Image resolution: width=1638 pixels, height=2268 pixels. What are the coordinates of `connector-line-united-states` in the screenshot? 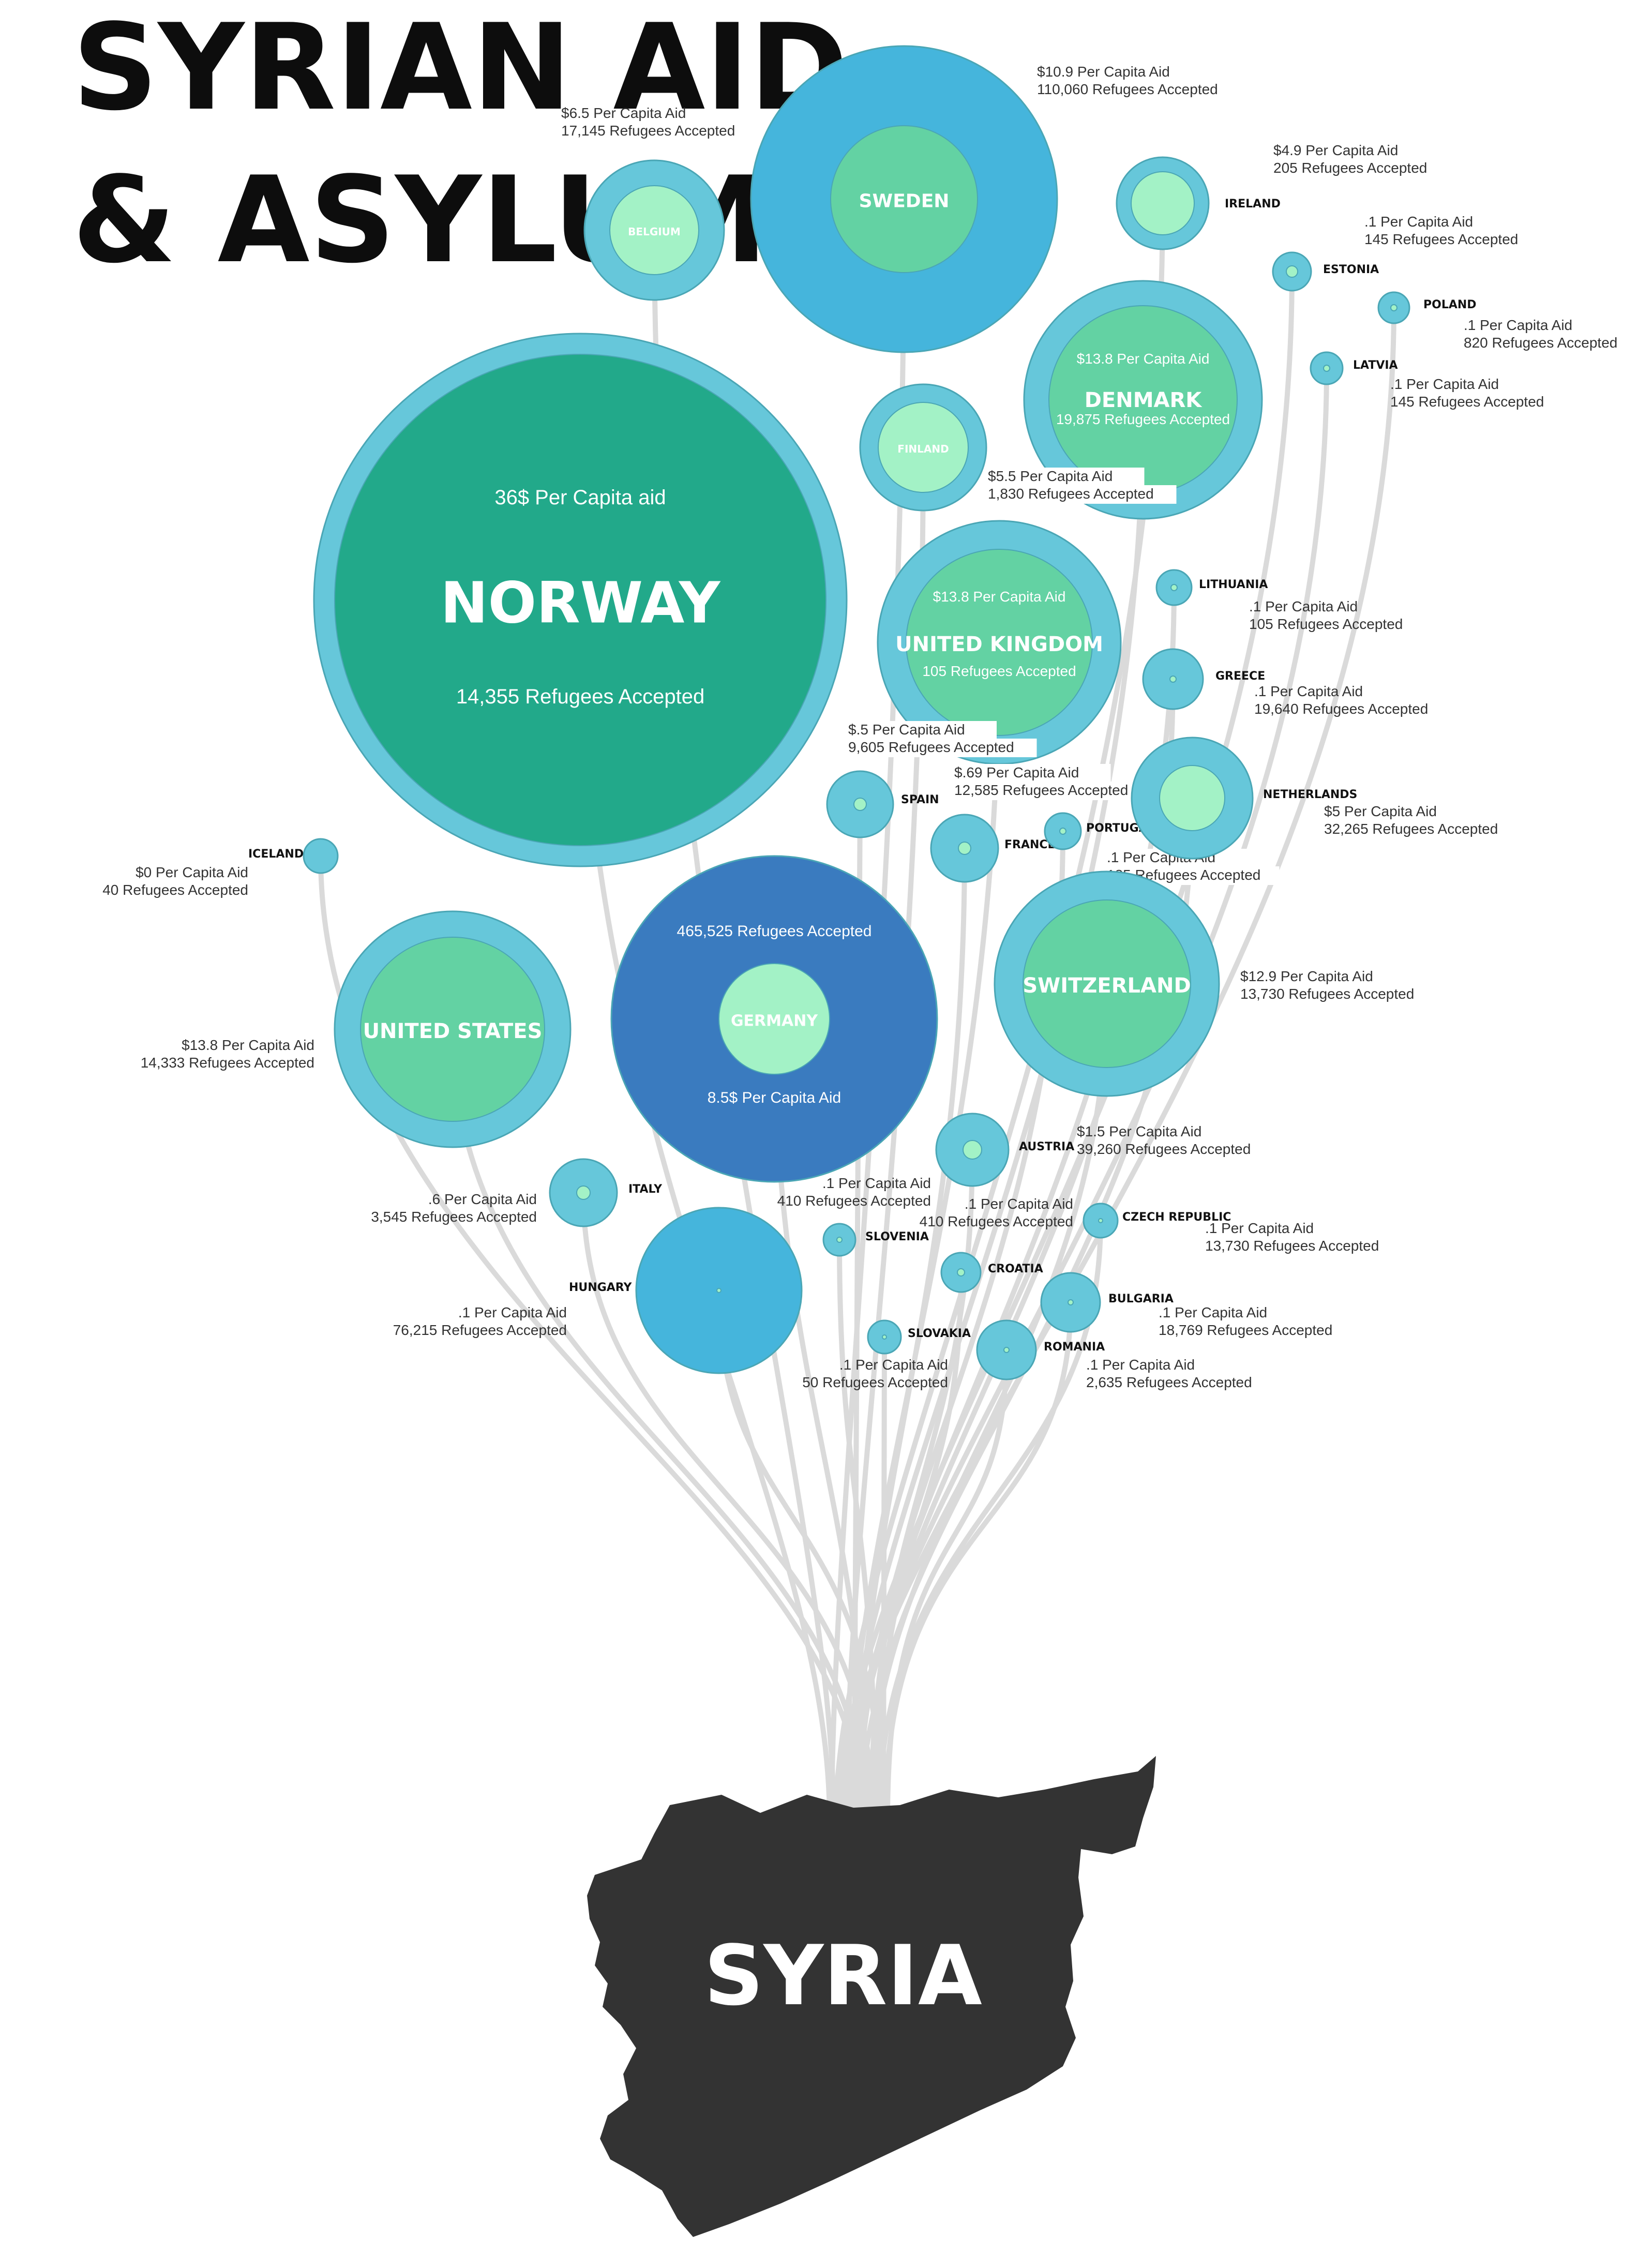 It's located at (658, 1425).